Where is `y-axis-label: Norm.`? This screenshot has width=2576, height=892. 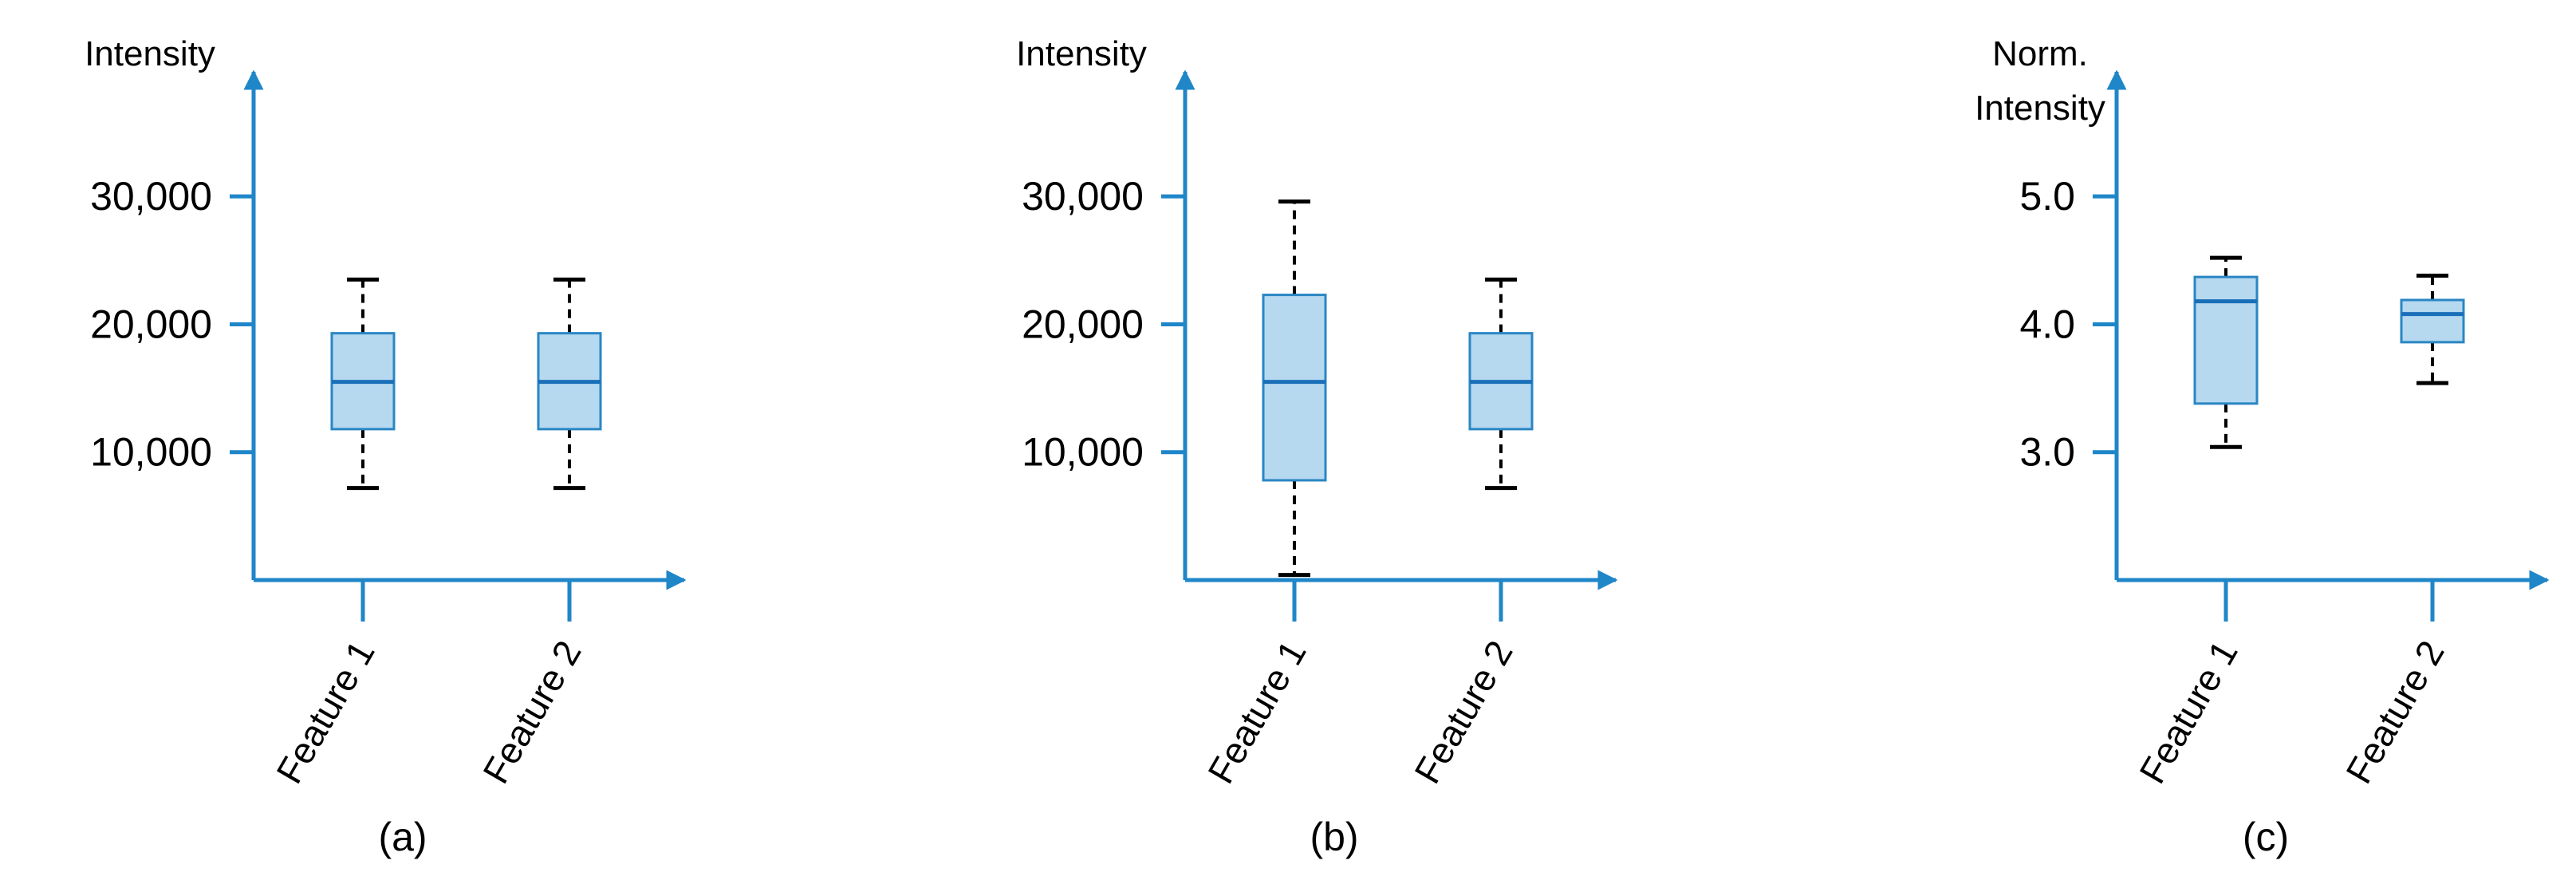
y-axis-label: Norm. is located at coordinates (2040, 53).